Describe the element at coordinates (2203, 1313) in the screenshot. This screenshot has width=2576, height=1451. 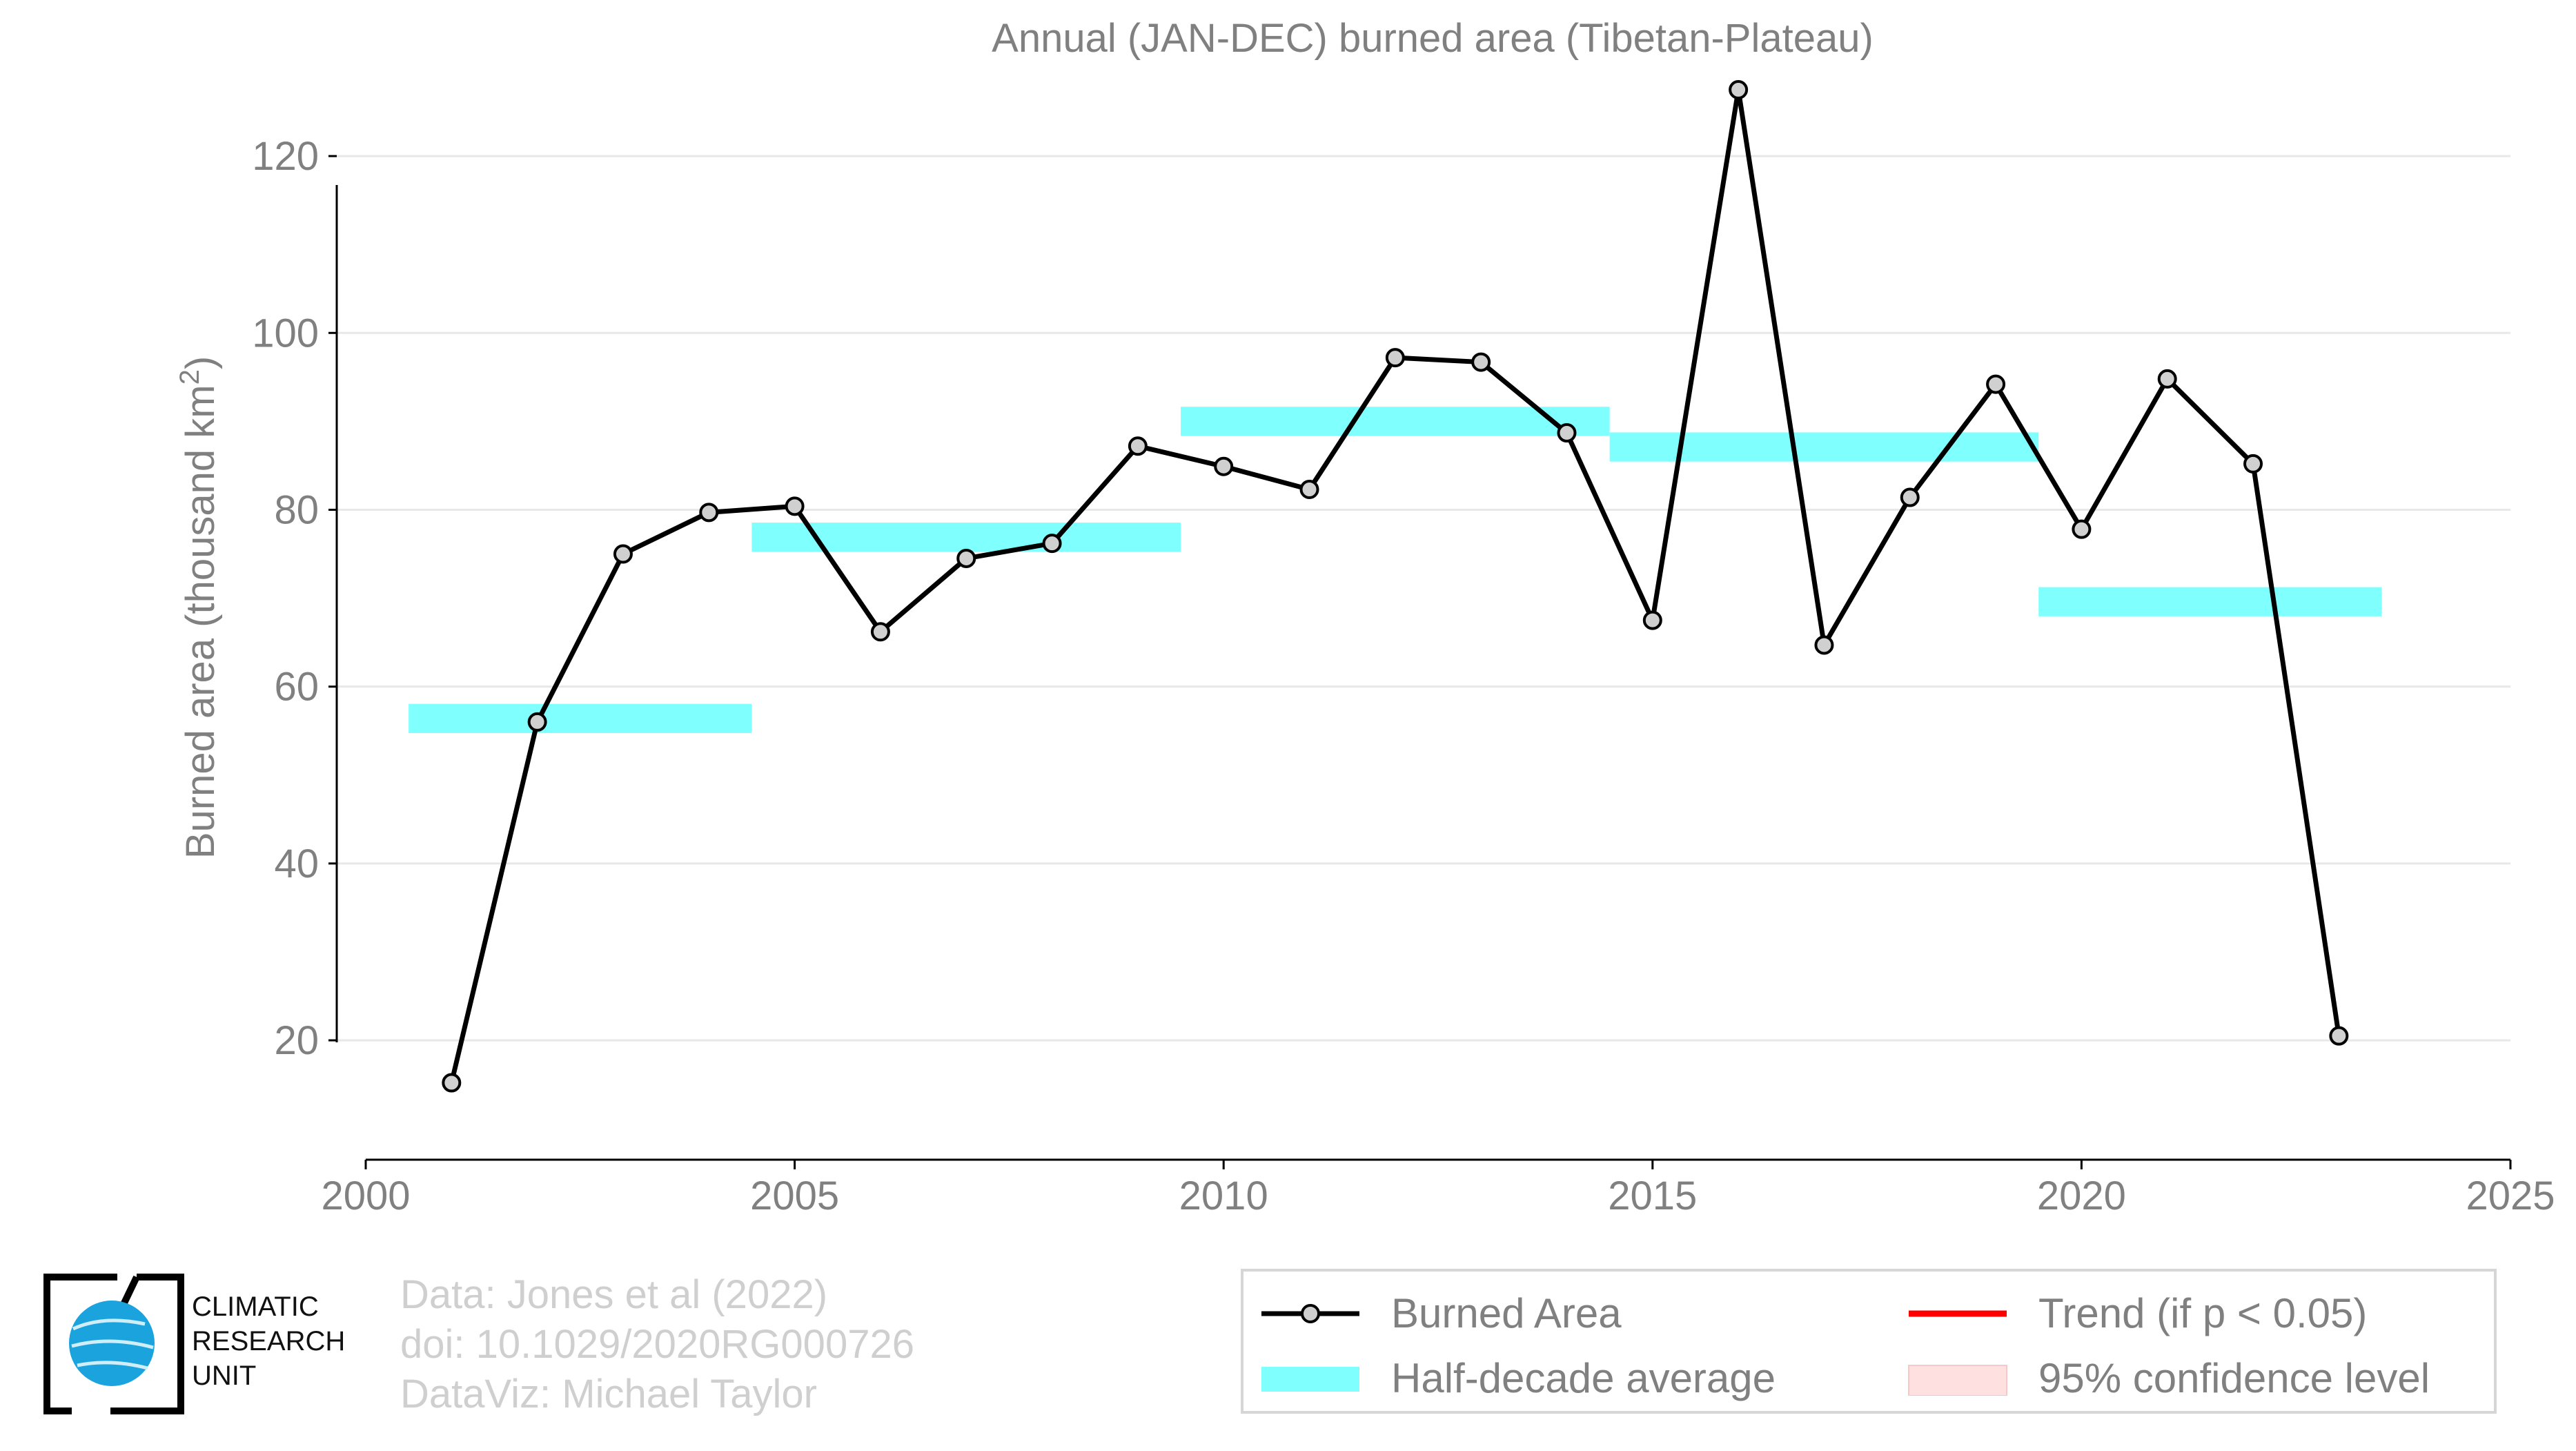
I see `legend-label: Trend (if p < 0.05)` at that location.